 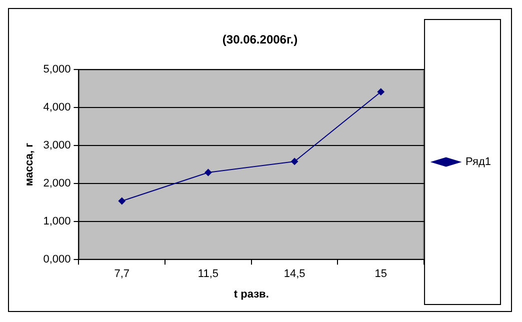 What do you see at coordinates (295, 274) in the screenshot?
I see `x-tick-label: 14,5` at bounding box center [295, 274].